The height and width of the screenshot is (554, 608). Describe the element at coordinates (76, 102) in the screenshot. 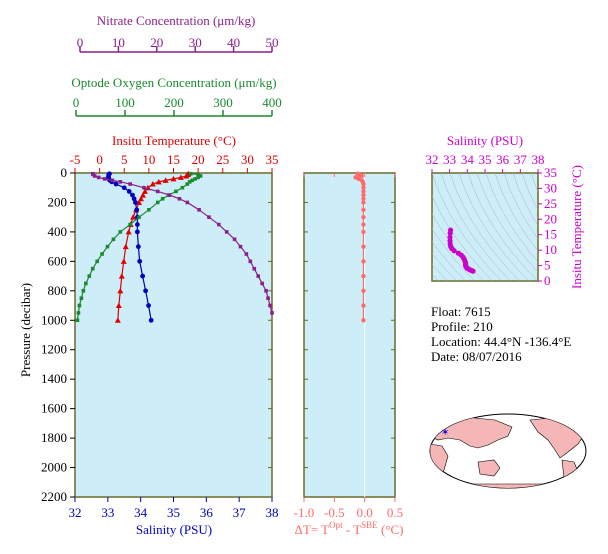

I see `oxygen-tick-label: 0` at that location.